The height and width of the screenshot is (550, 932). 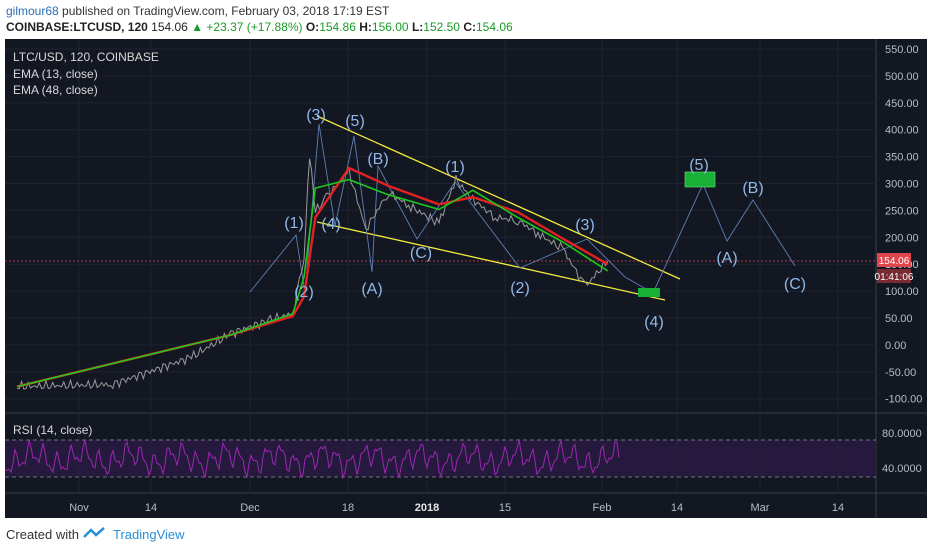 What do you see at coordinates (77, 27) in the screenshot?
I see `symbol-name: COINBASE:LTCUSD, 120` at bounding box center [77, 27].